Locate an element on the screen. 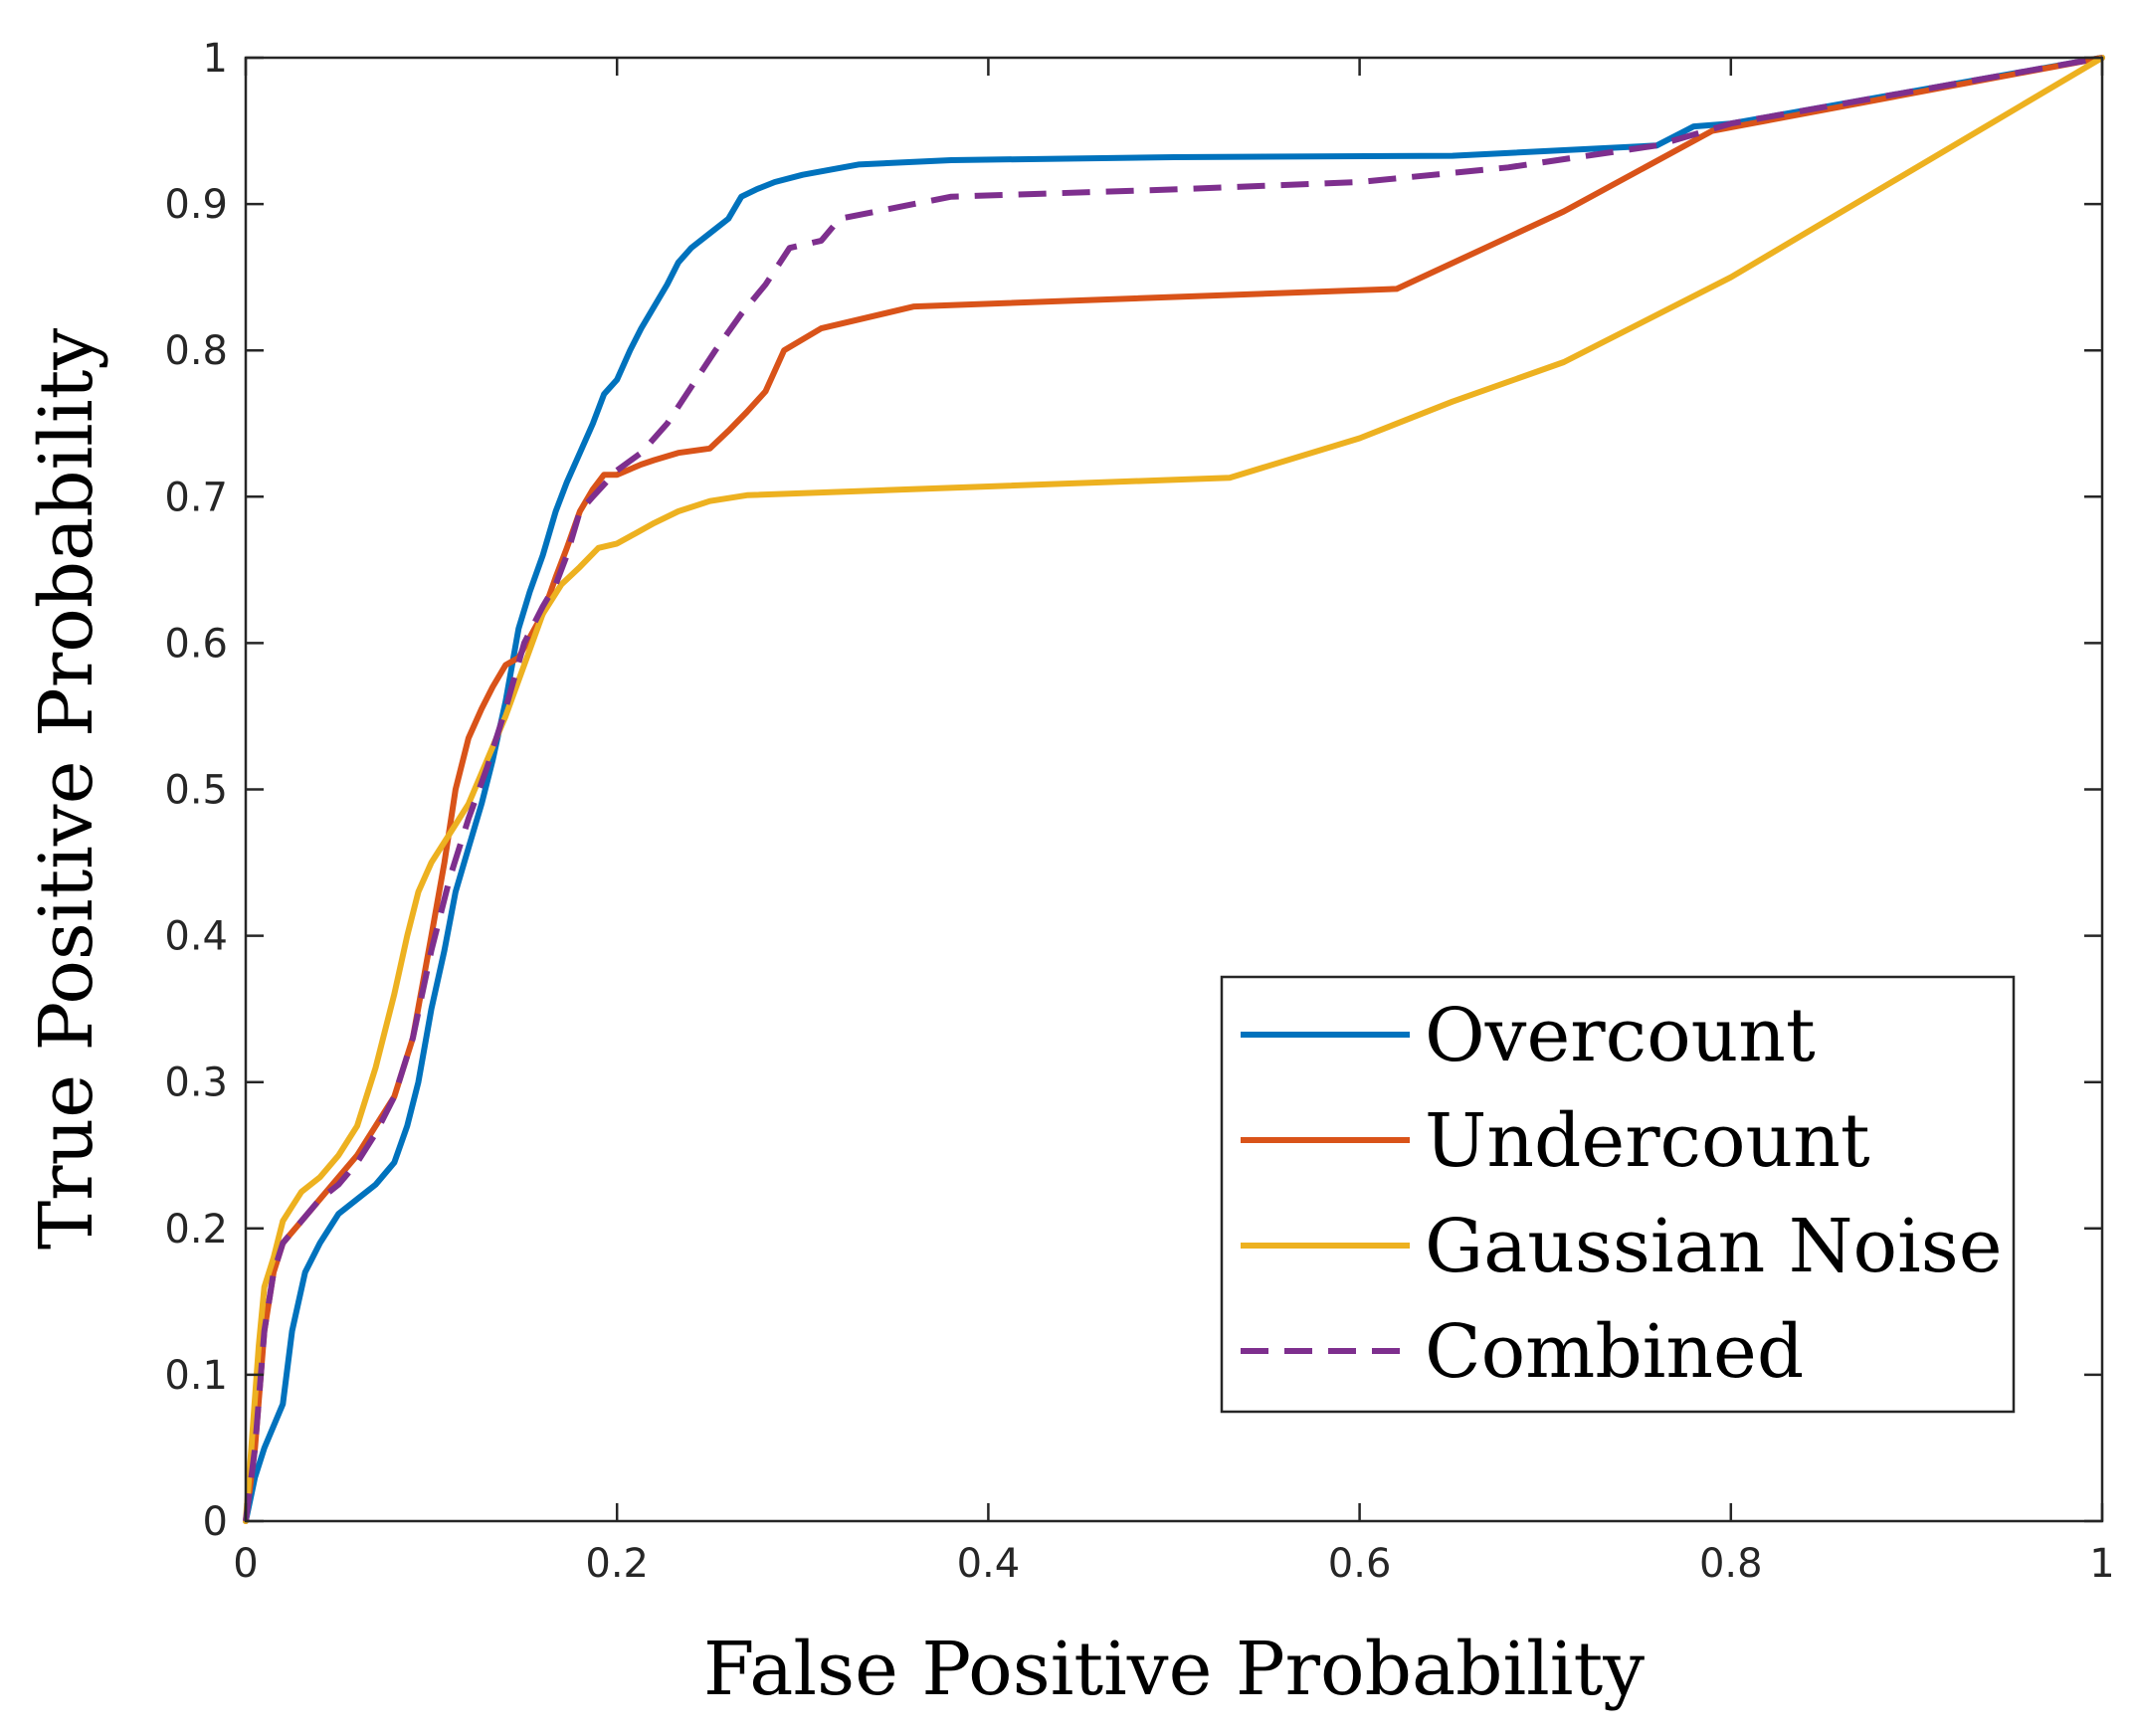 The width and height of the screenshot is (2134, 1736). y-axis-label: True Positive Probability is located at coordinates (66, 790).